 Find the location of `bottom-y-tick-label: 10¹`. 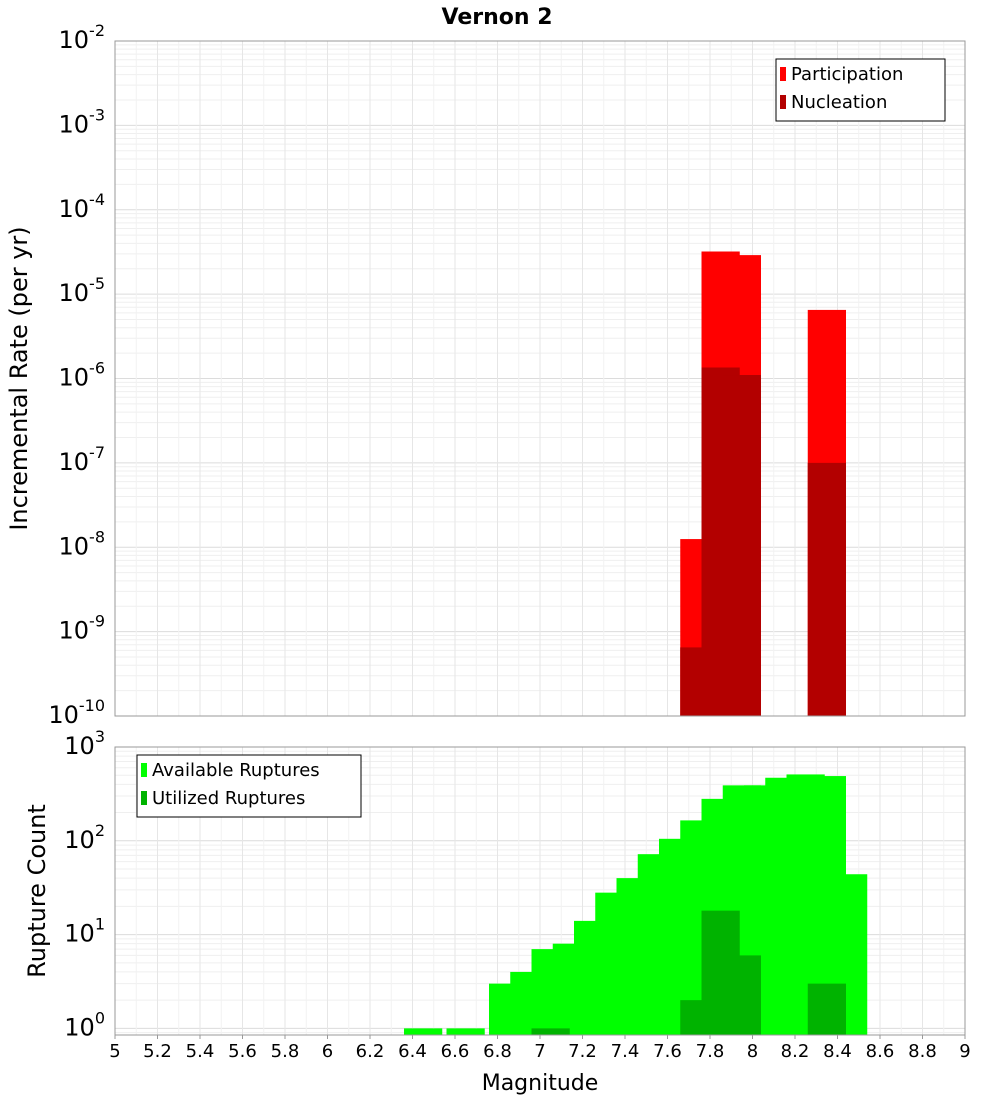

bottom-y-tick-label: 10¹ is located at coordinates (84, 931).